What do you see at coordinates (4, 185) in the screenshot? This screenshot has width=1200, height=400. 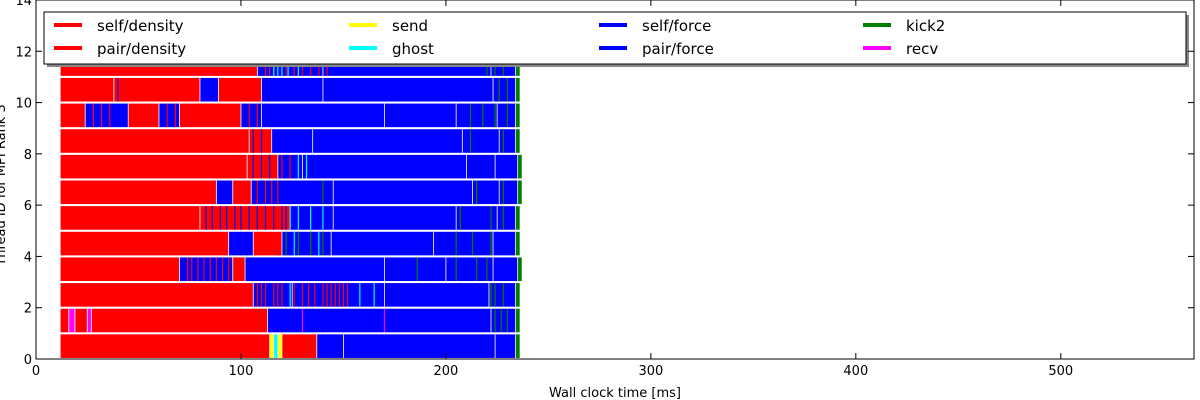 I see `y-axis-label: Thread ID for MPI Rank 3` at bounding box center [4, 185].